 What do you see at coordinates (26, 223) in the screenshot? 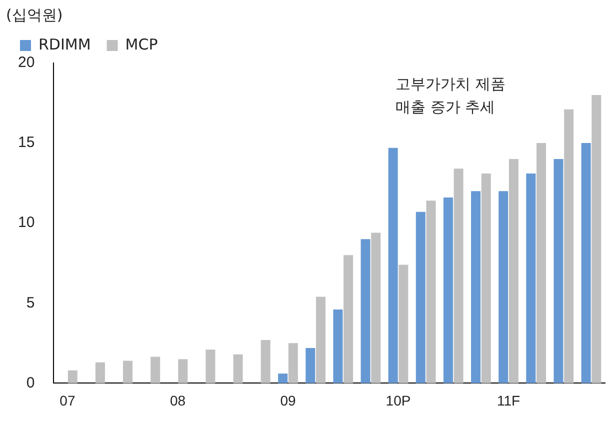
I see `y-tick-label: 10` at bounding box center [26, 223].